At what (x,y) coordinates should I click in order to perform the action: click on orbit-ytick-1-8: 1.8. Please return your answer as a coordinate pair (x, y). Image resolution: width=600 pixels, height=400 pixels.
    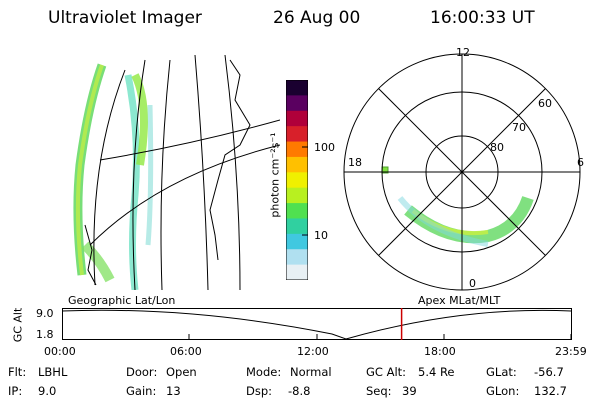
    Looking at the image, I should click on (45, 334).